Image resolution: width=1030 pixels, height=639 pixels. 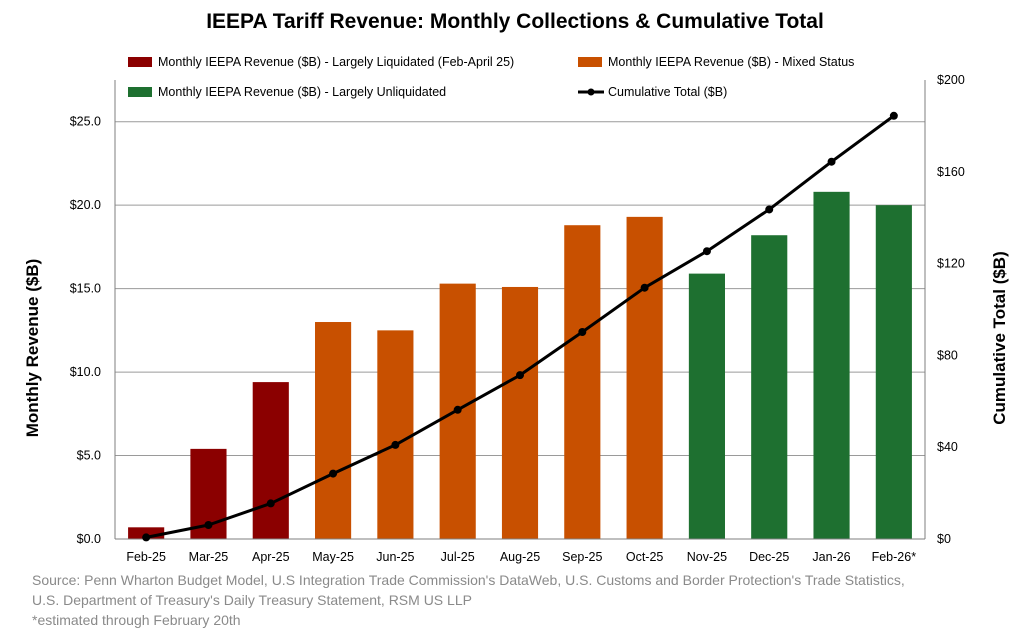 I want to click on y-axis-title: Monthly Revenue ($B), so click(x=32, y=348).